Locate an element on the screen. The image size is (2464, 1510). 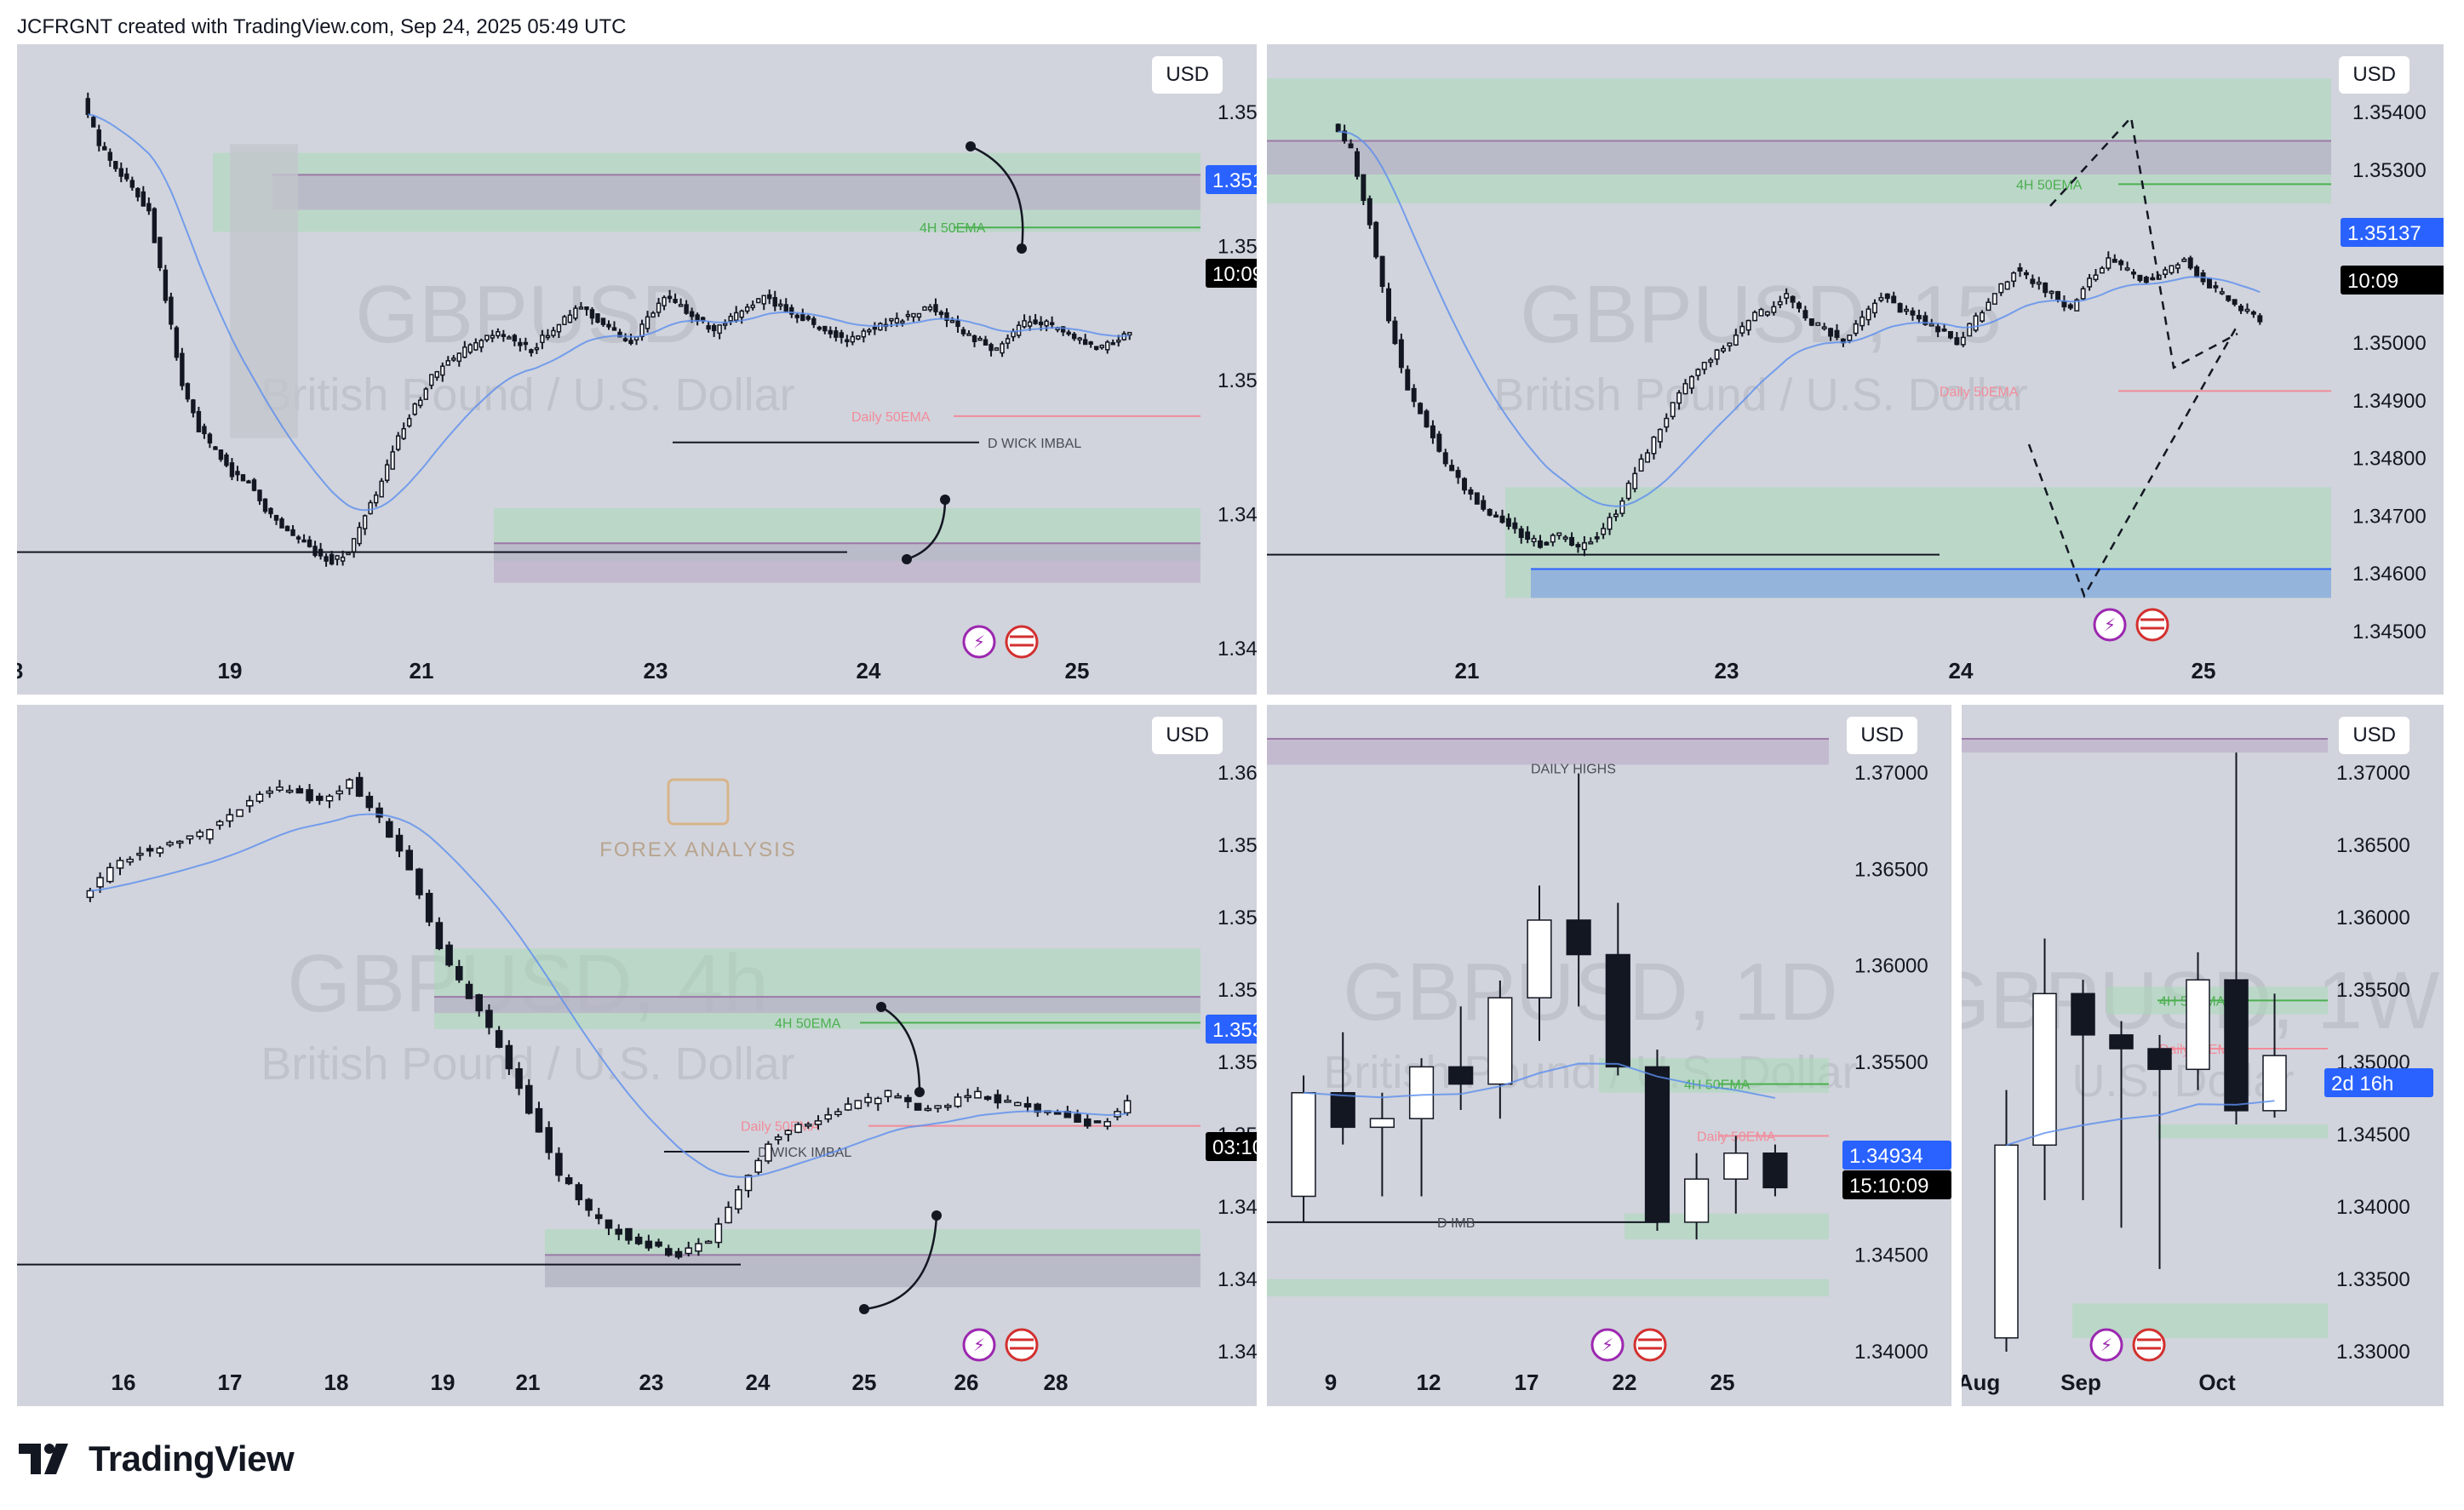
us-flag-event-icon is located at coordinates (2149, 1345).